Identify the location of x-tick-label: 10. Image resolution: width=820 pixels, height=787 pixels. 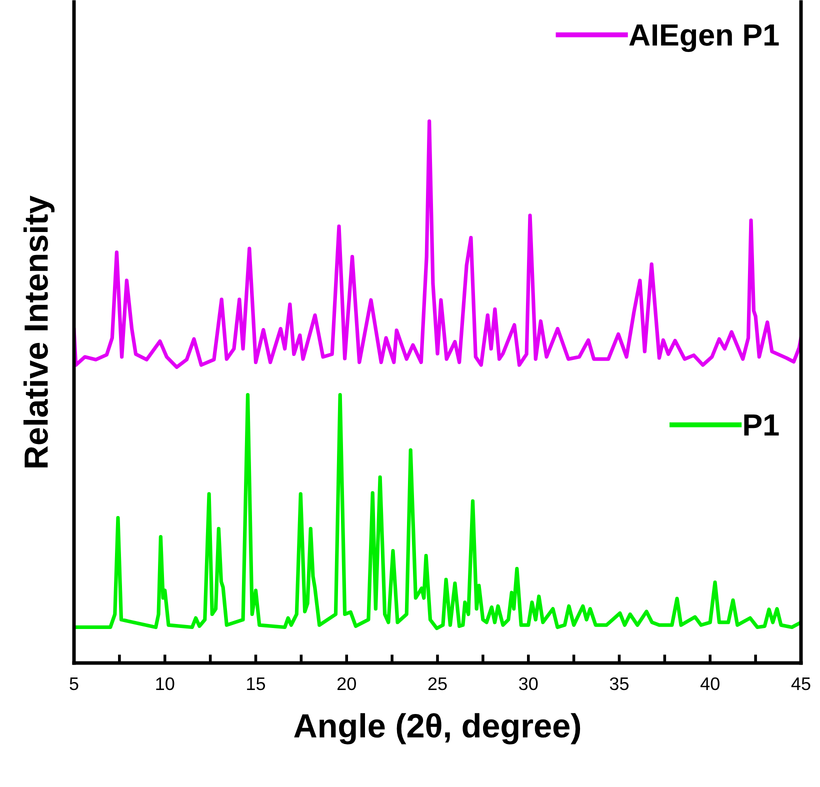
(165, 683).